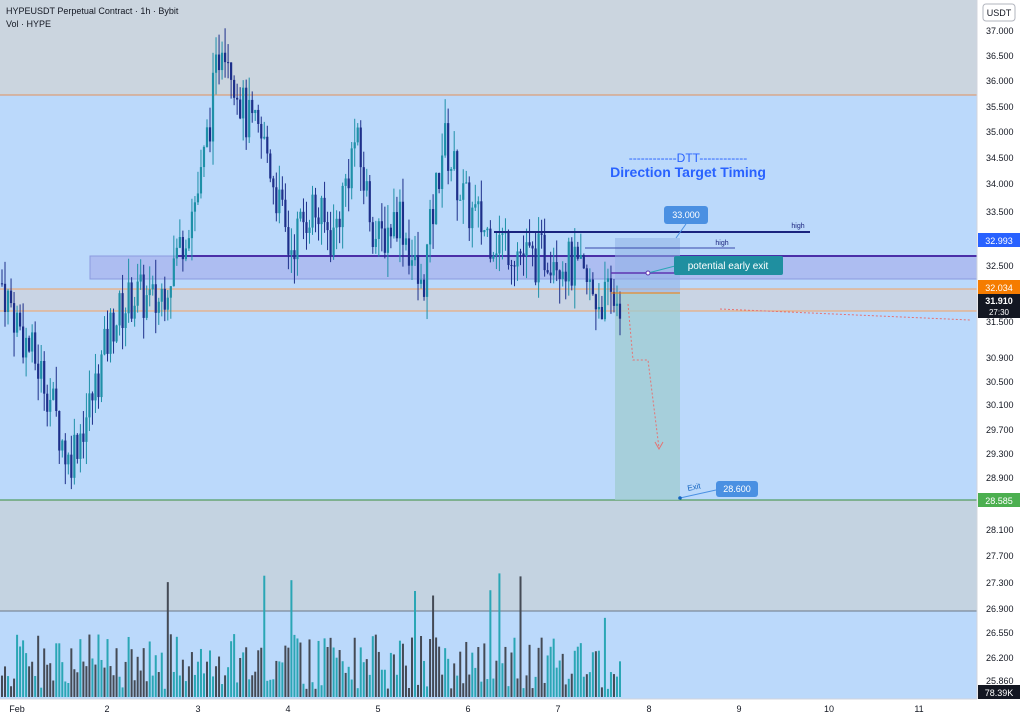 This screenshot has width=1024, height=719. I want to click on prev-close-badge, so click(999, 287).